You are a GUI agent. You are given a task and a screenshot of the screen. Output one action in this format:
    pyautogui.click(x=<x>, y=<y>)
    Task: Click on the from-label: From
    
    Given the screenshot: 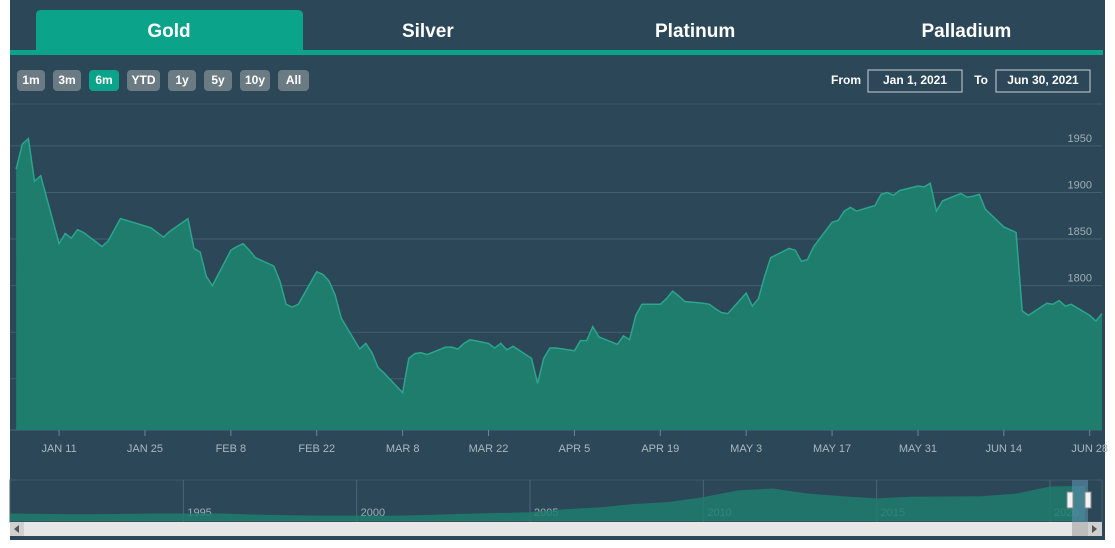 What is the action you would take?
    pyautogui.click(x=846, y=80)
    